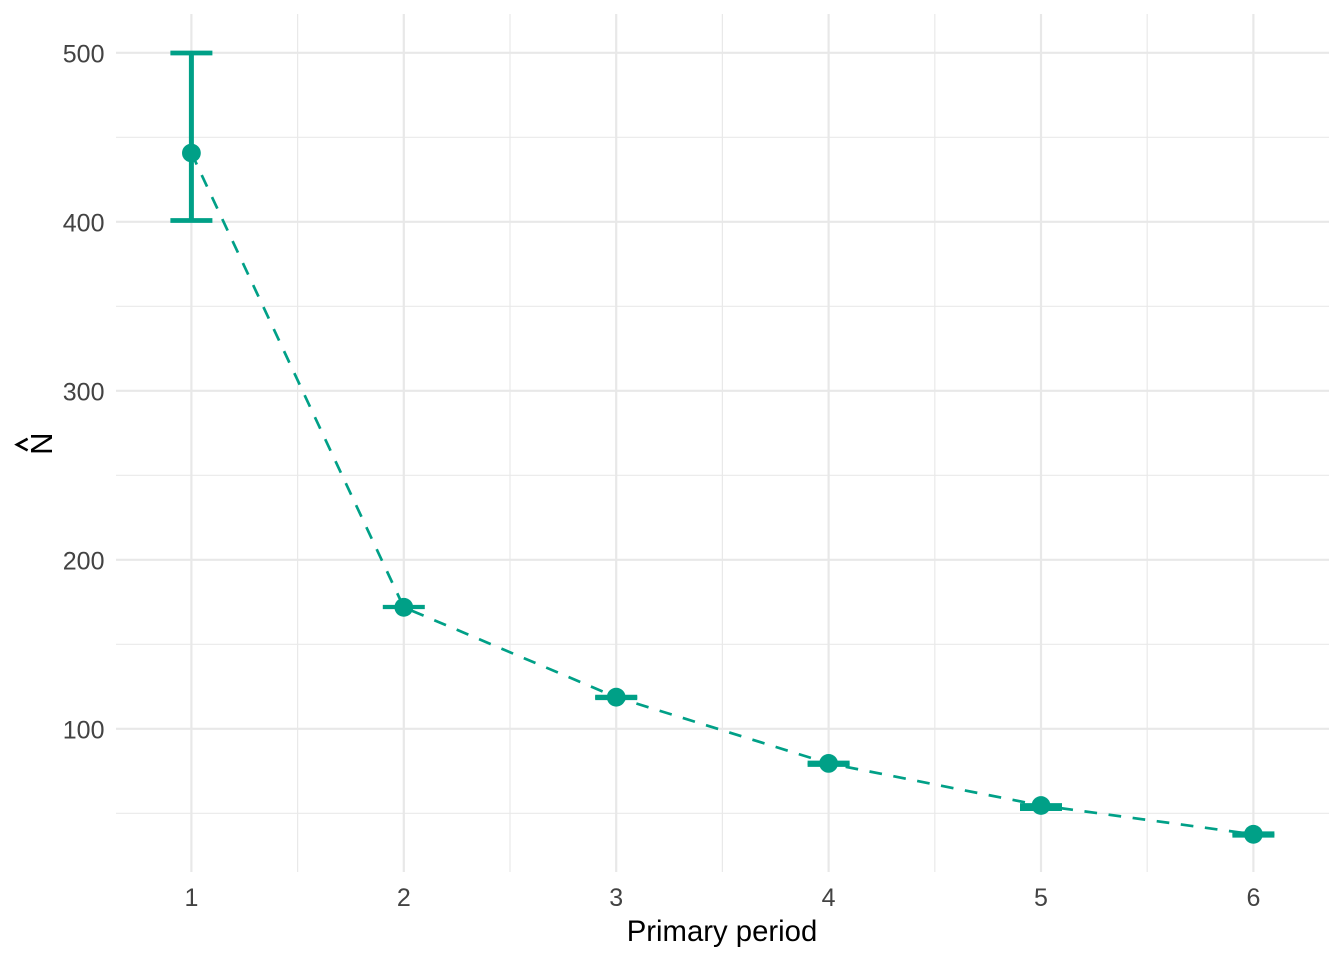  What do you see at coordinates (404, 898) in the screenshot?
I see `svg-text: 2` at bounding box center [404, 898].